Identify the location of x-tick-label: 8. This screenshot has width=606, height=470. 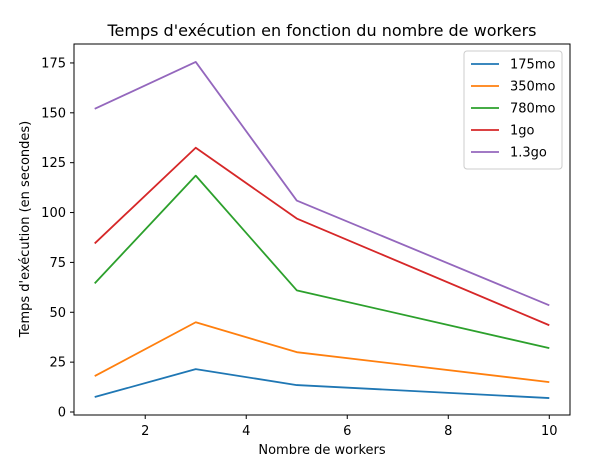
(448, 431).